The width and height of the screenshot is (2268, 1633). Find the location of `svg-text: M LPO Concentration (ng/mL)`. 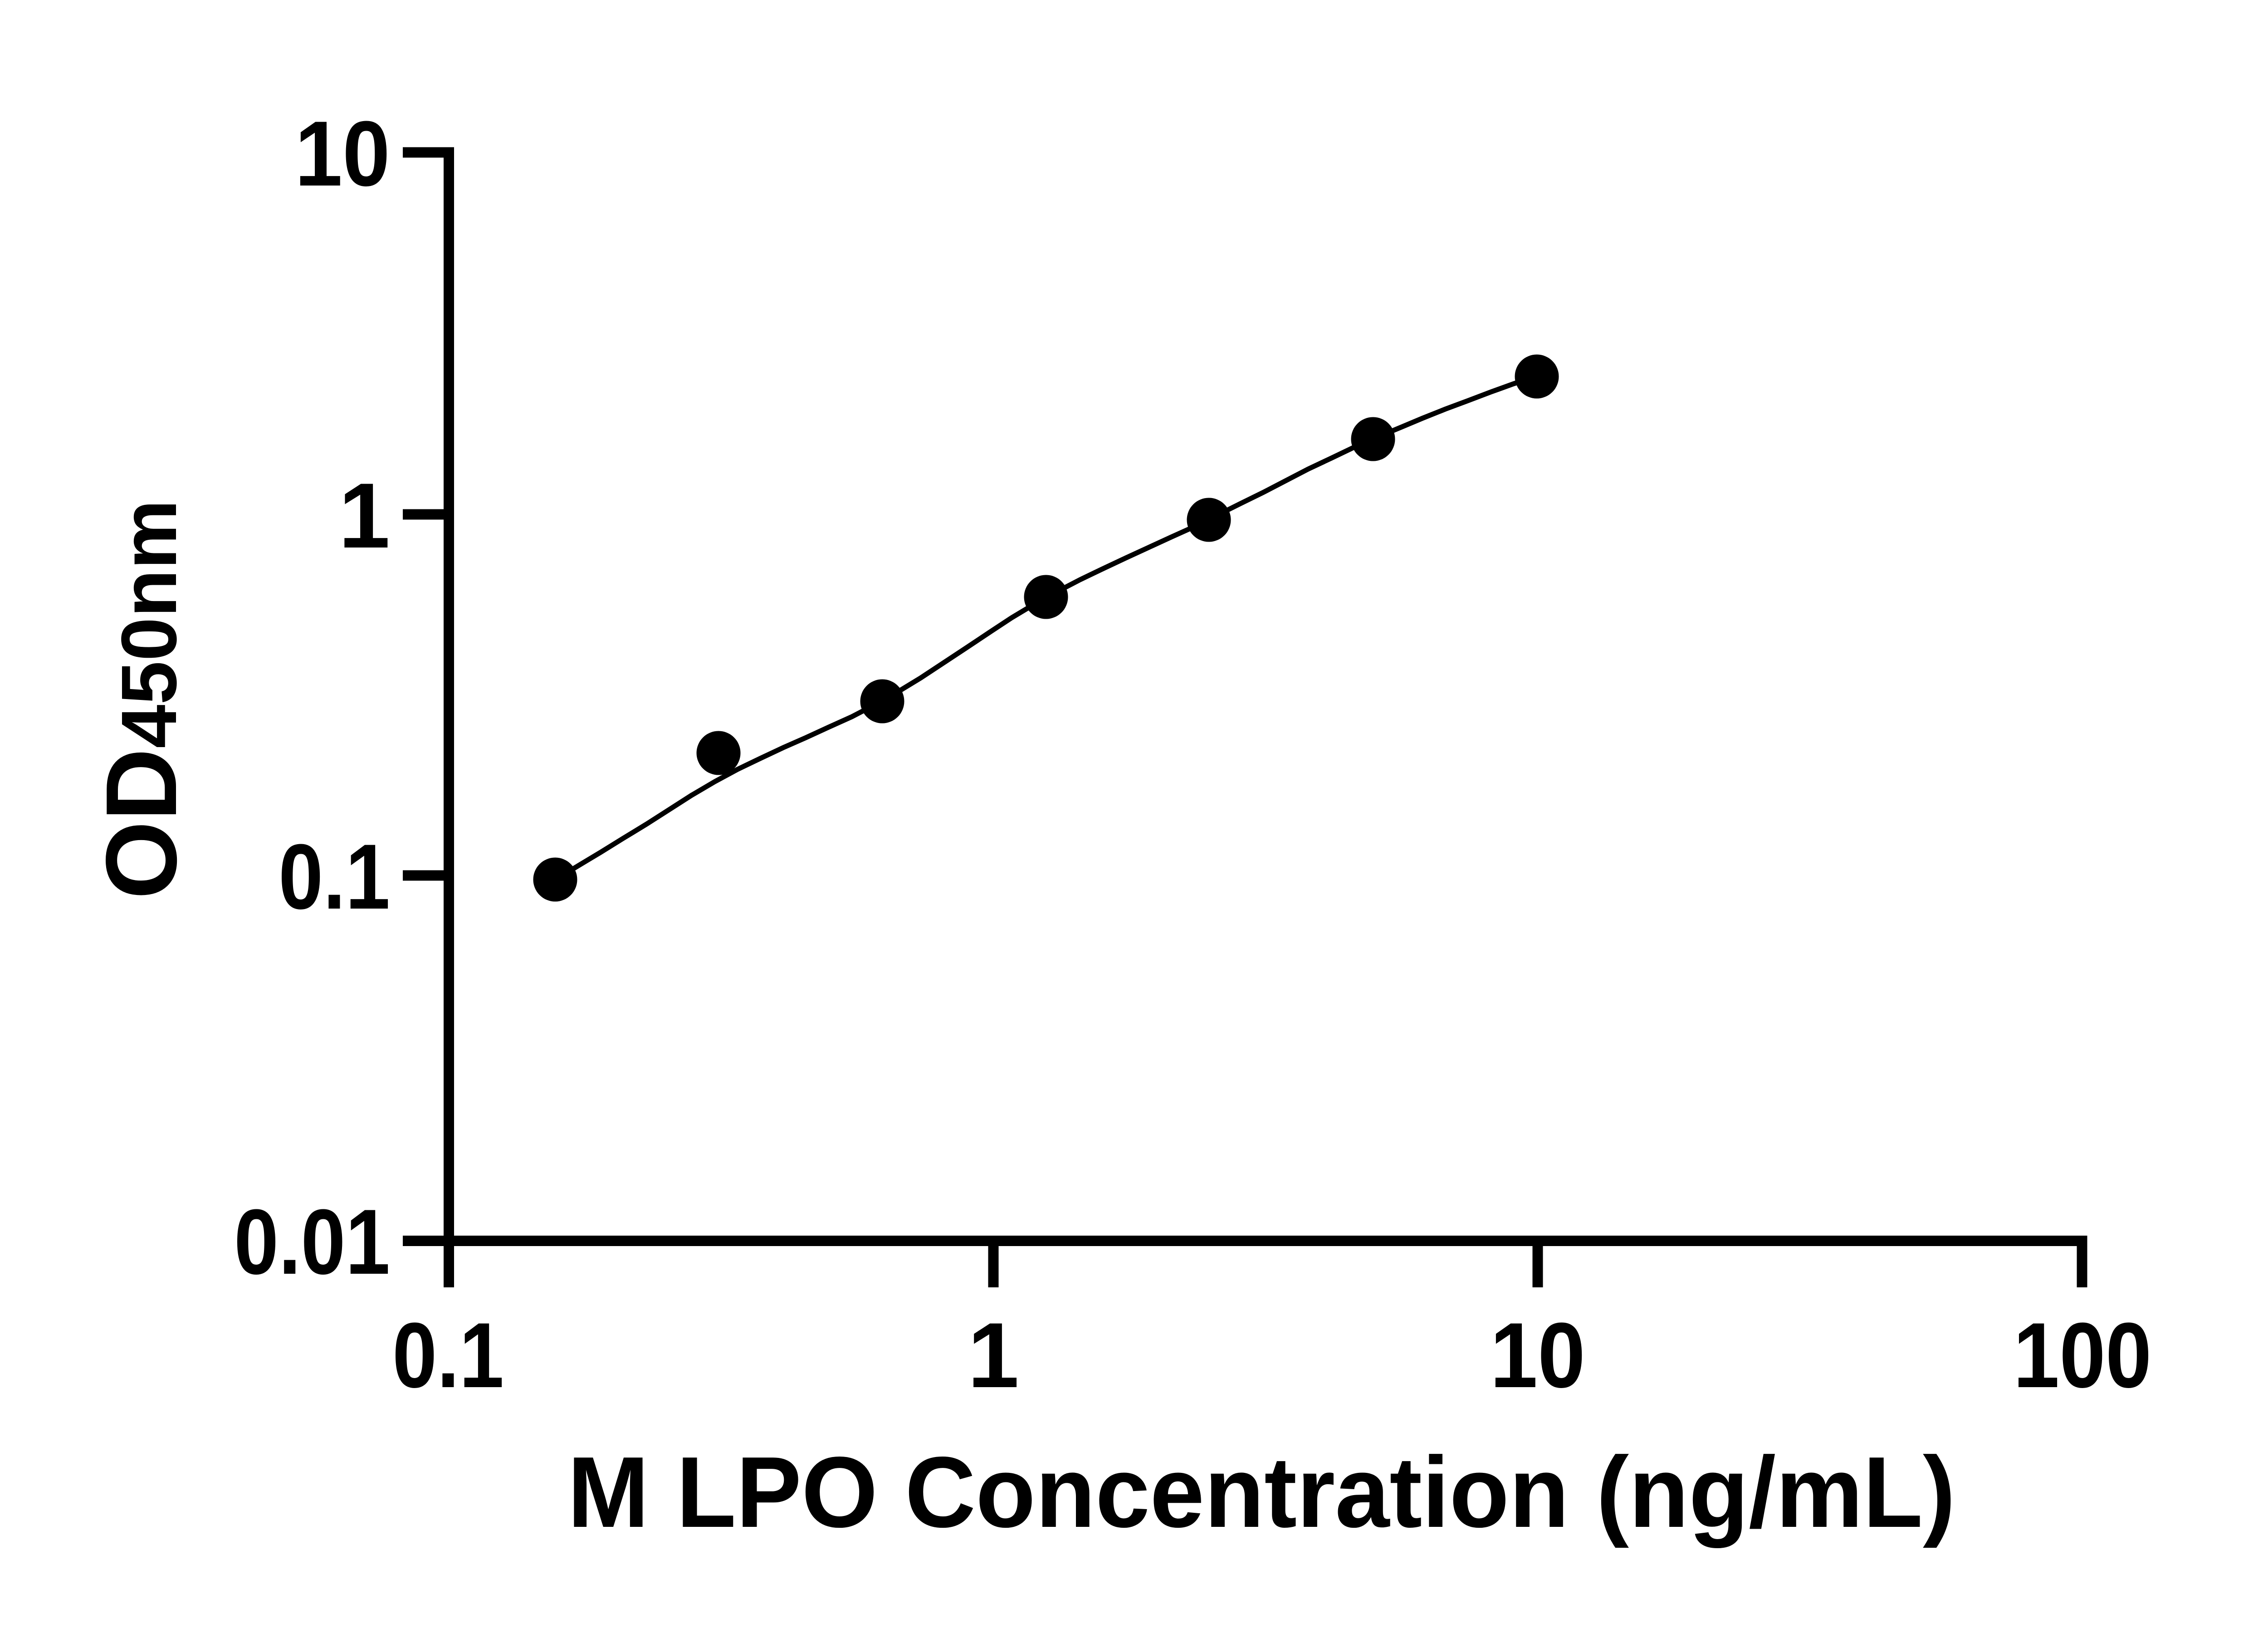

svg-text: M LPO Concentration (ng/mL) is located at coordinates (1261, 1492).